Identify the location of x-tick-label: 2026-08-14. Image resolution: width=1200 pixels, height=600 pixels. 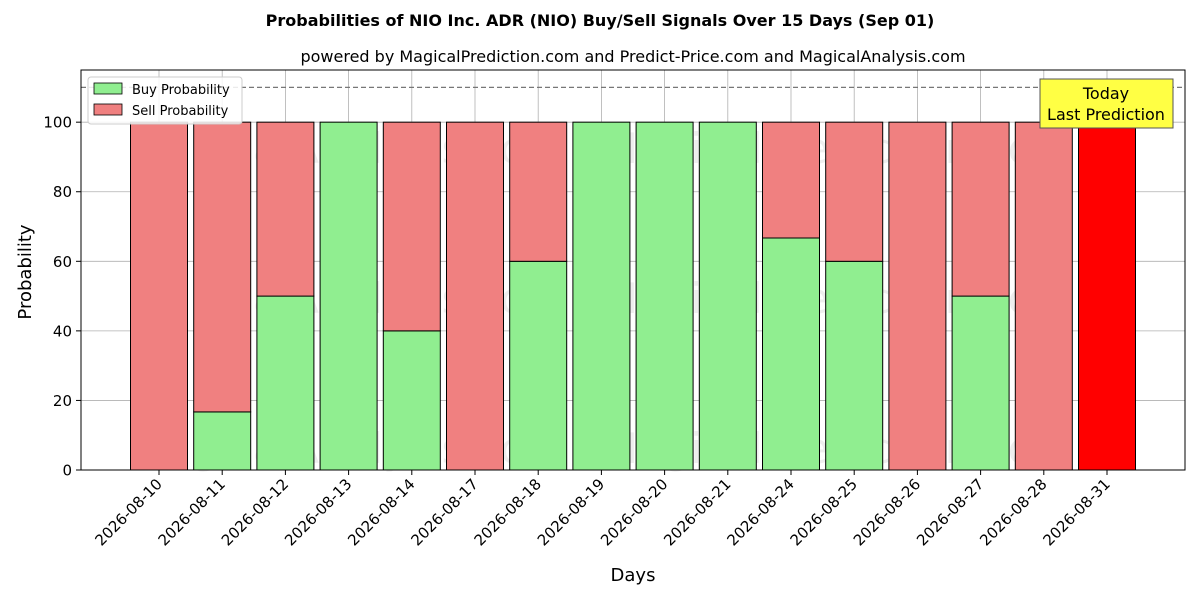
(381, 512).